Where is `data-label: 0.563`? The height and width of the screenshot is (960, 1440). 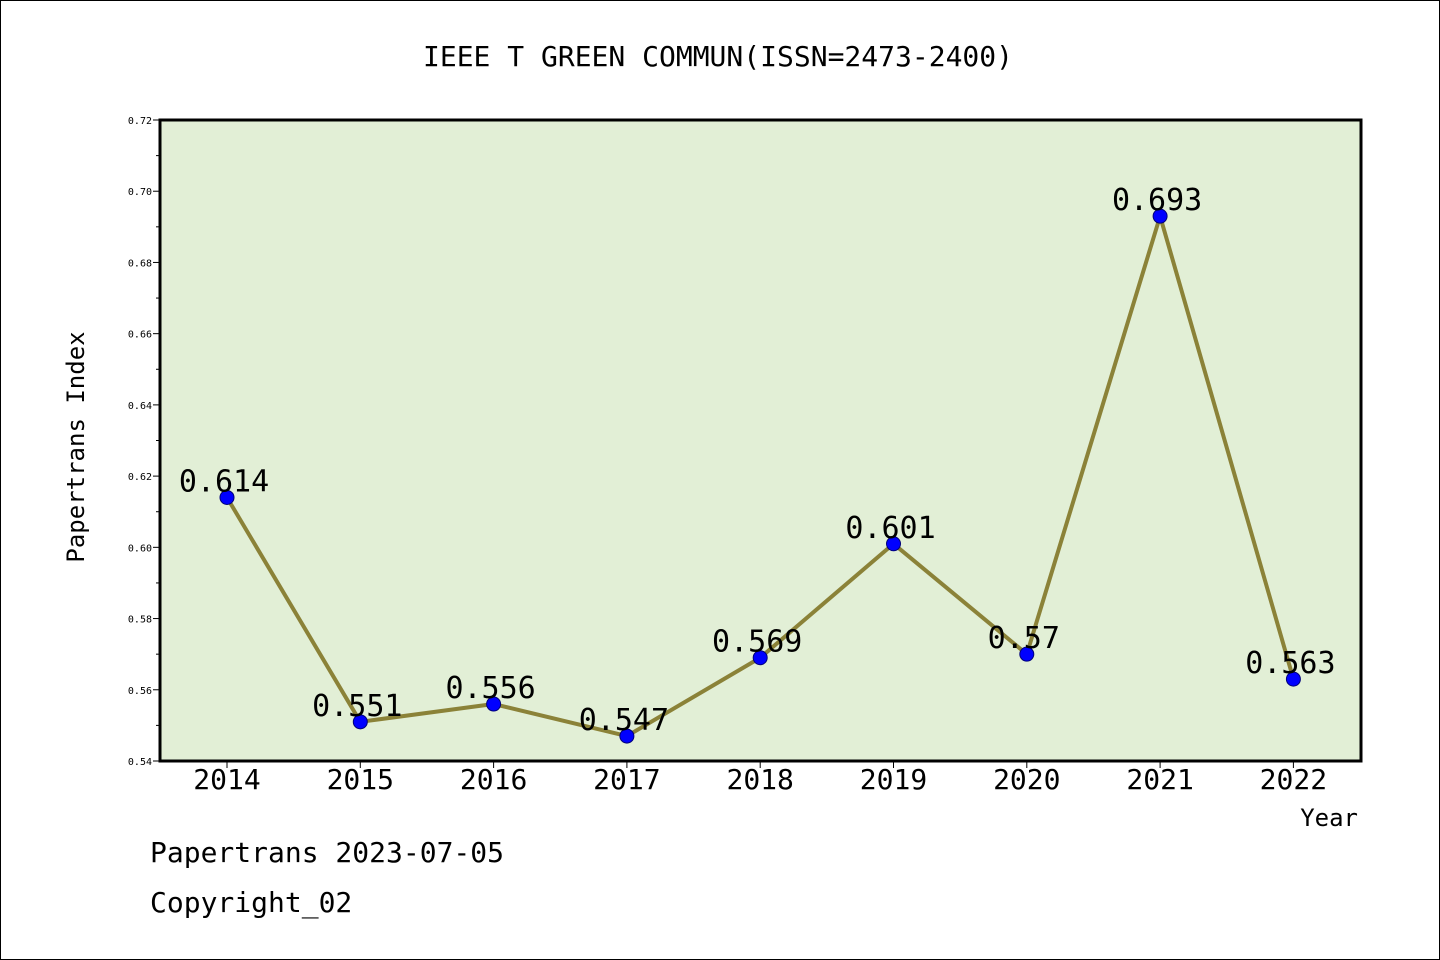 data-label: 0.563 is located at coordinates (1290, 663).